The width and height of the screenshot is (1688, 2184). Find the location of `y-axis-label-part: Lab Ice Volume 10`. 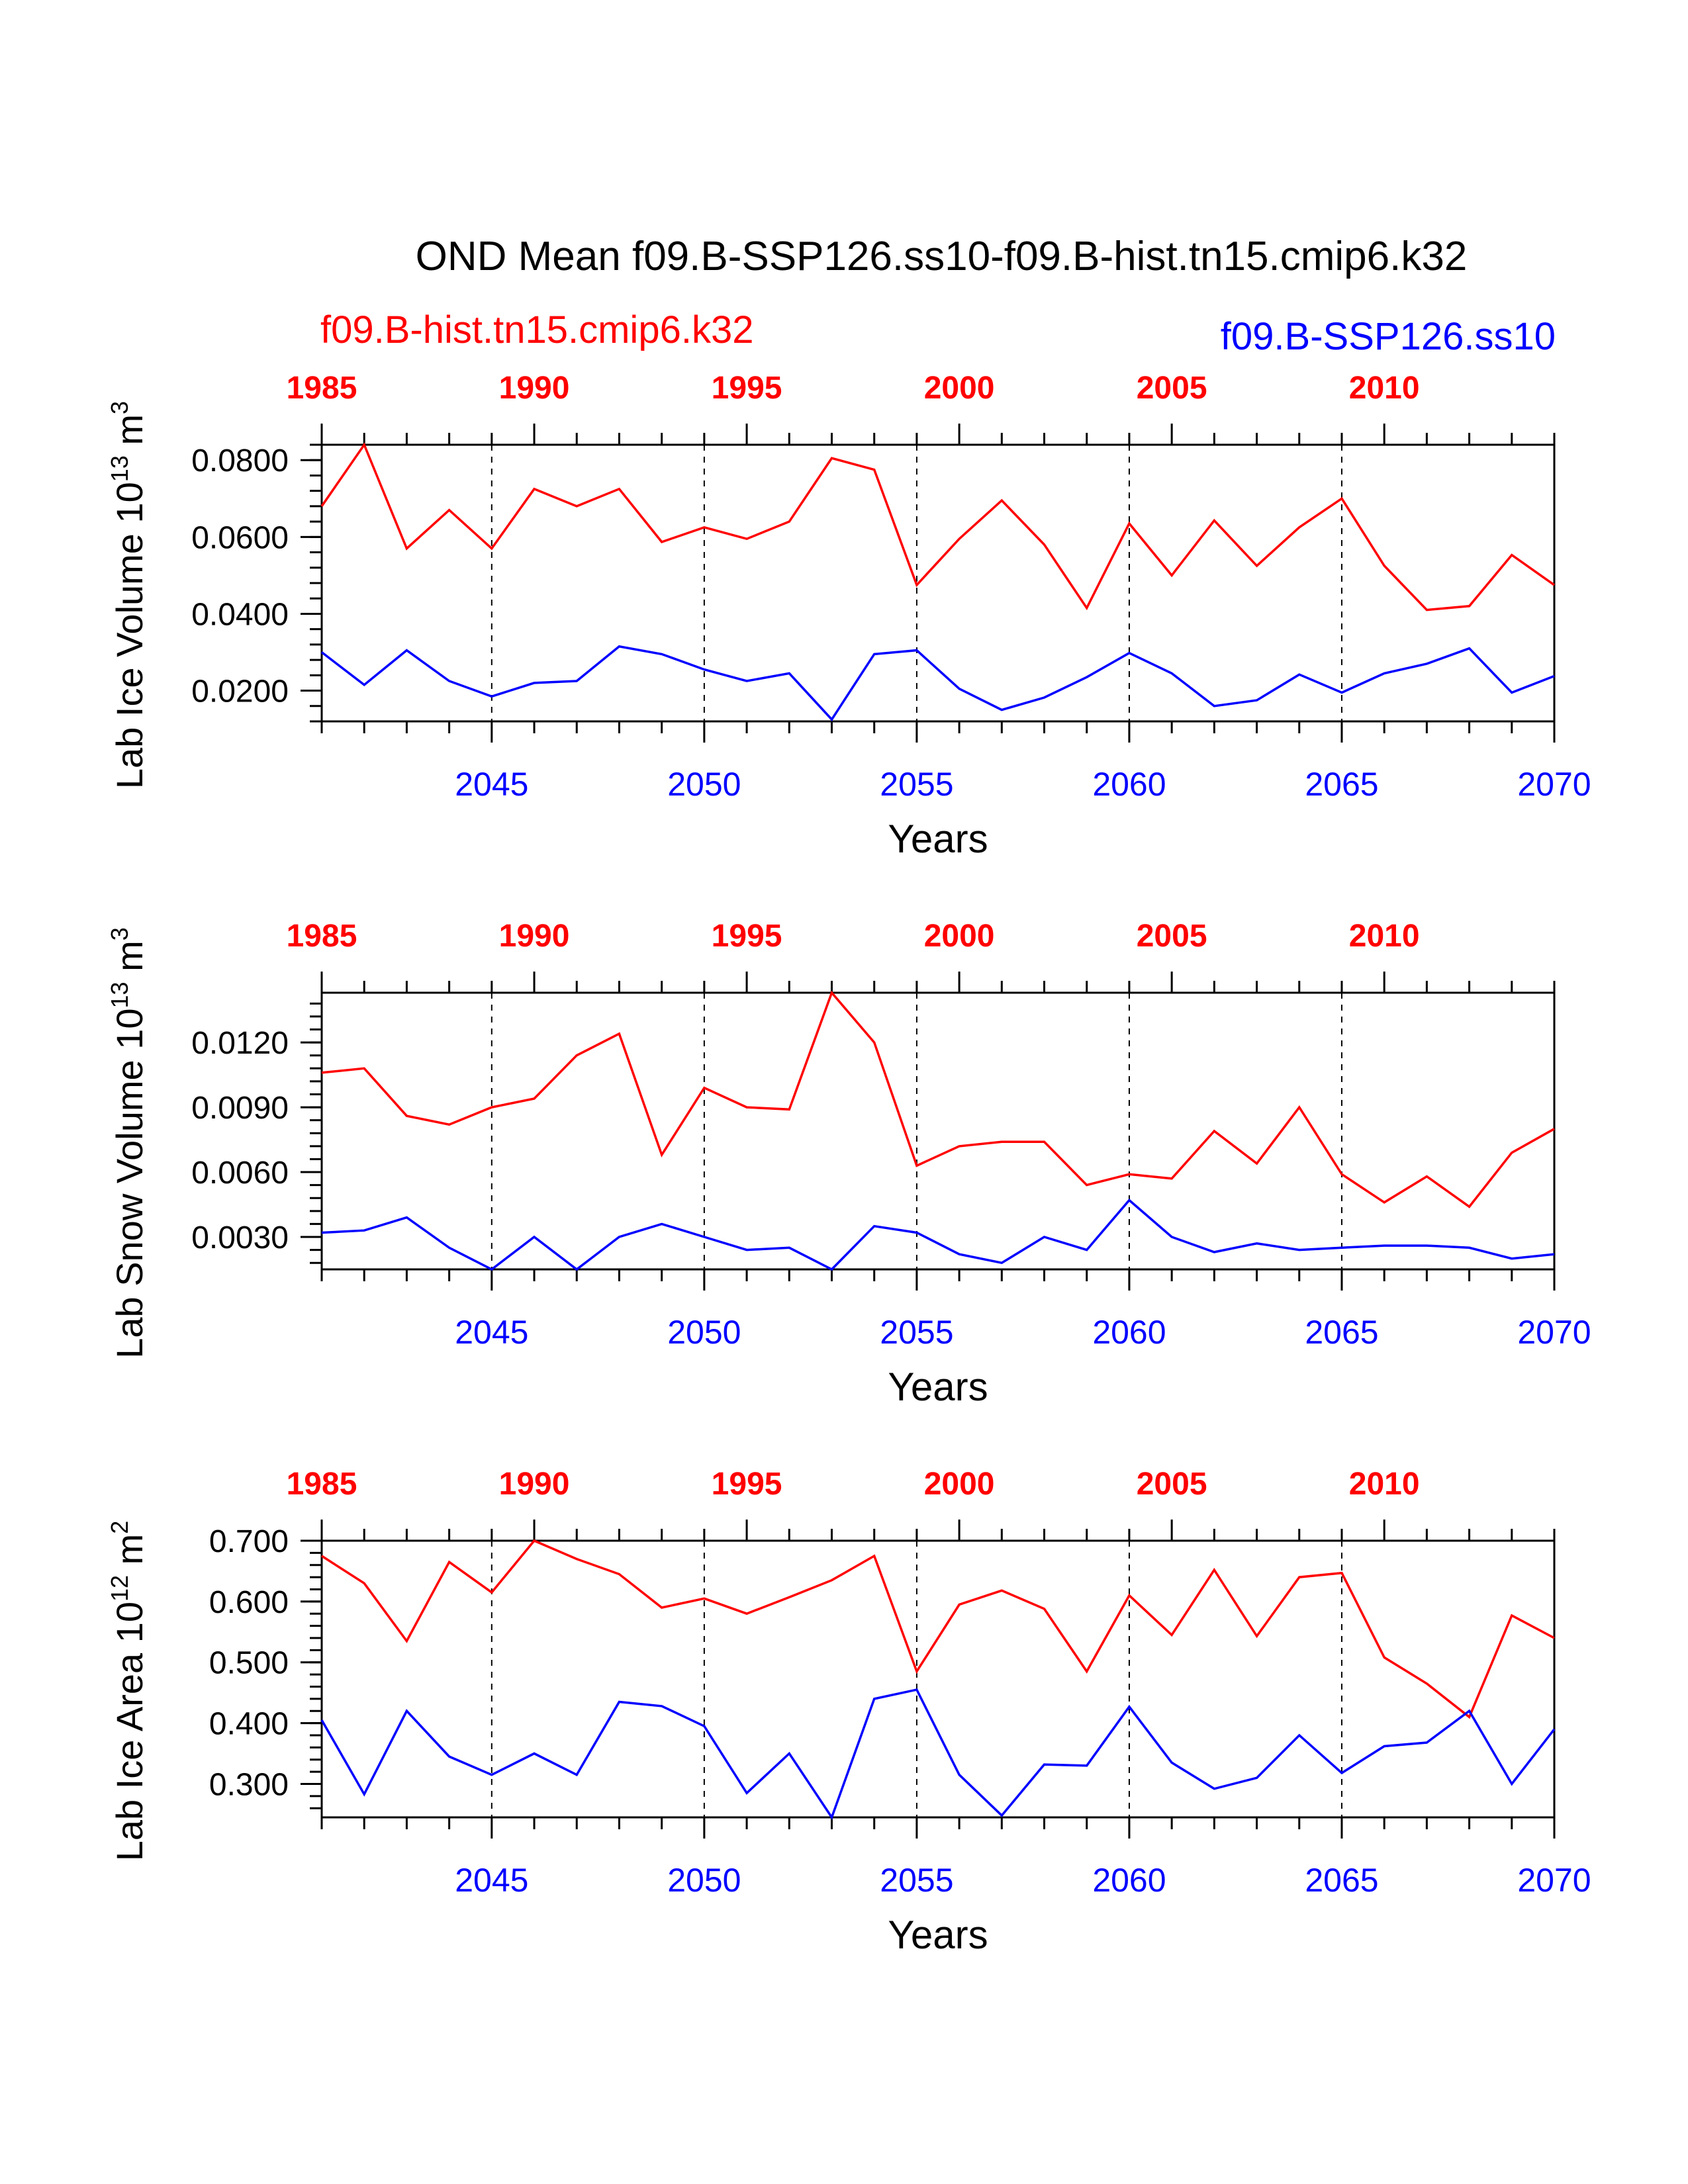

y-axis-label-part: Lab Ice Volume 10 is located at coordinates (129, 635).